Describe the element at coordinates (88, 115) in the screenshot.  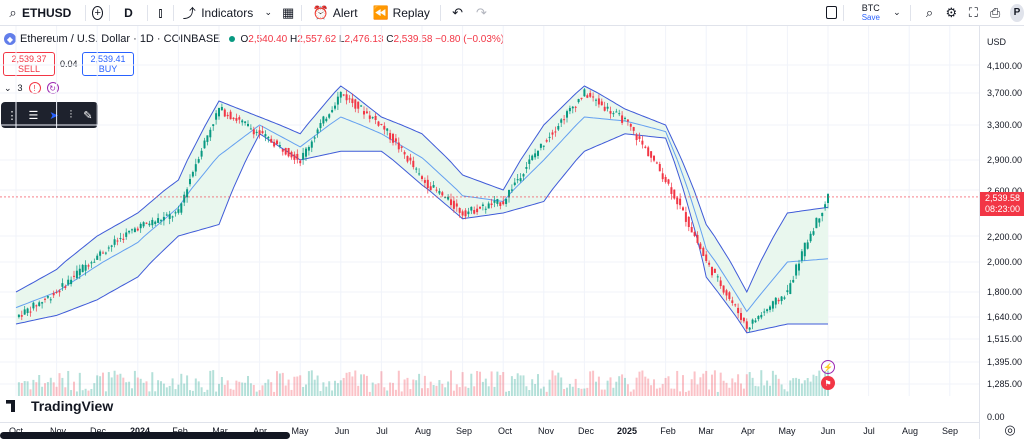
I see `pen-tool-icon: ✎` at that location.